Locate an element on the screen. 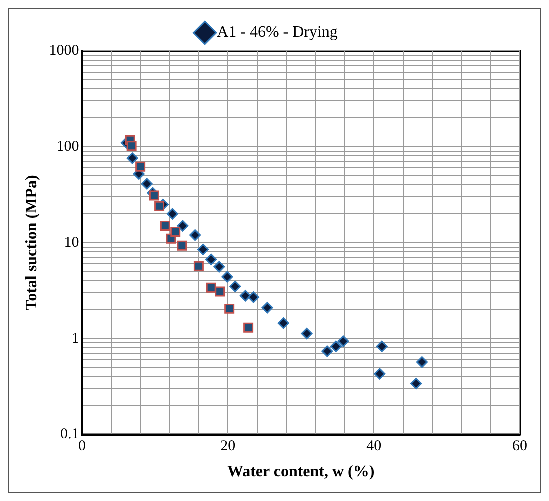  x-tick-label: 20 is located at coordinates (228, 446).